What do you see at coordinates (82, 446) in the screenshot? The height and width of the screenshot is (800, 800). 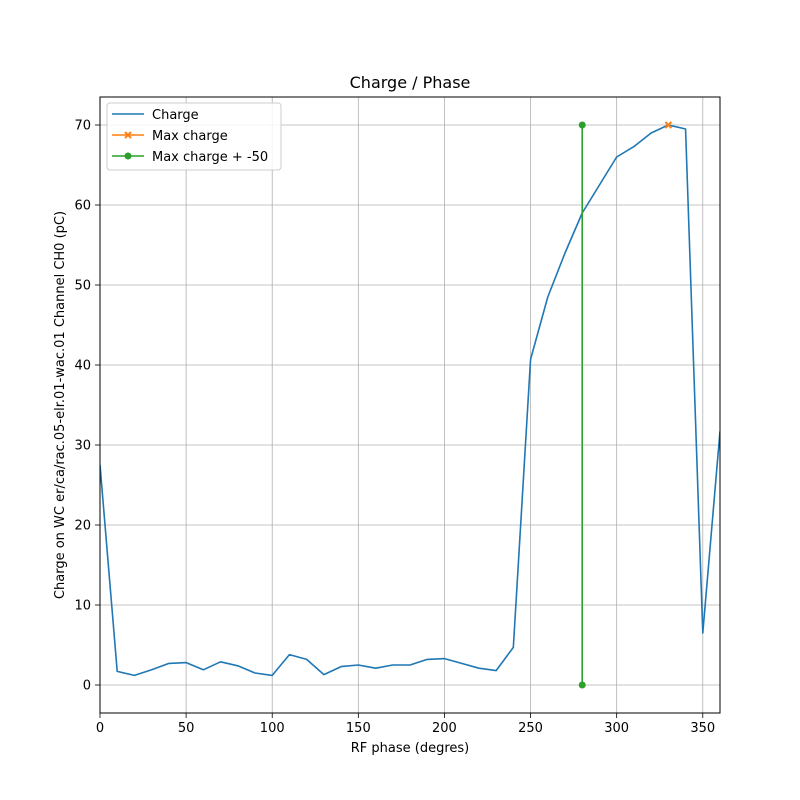 I see `y-tick-label: 30` at bounding box center [82, 446].